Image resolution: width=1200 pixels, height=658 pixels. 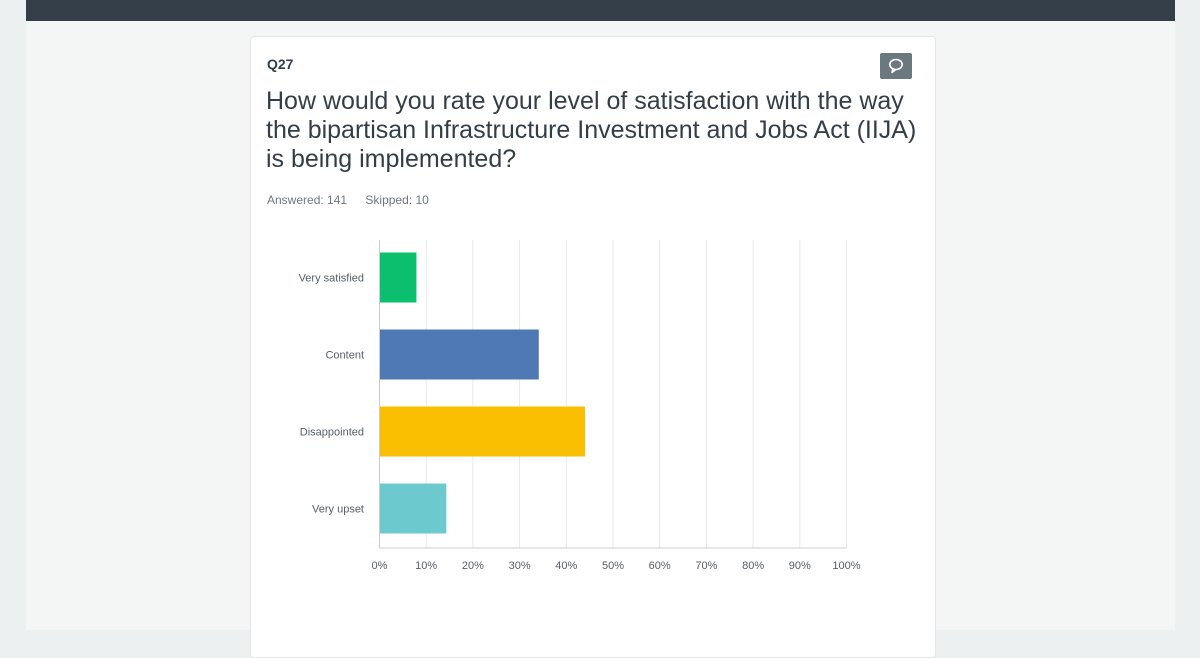 I want to click on skipped-count: Skipped: 10, so click(x=397, y=200).